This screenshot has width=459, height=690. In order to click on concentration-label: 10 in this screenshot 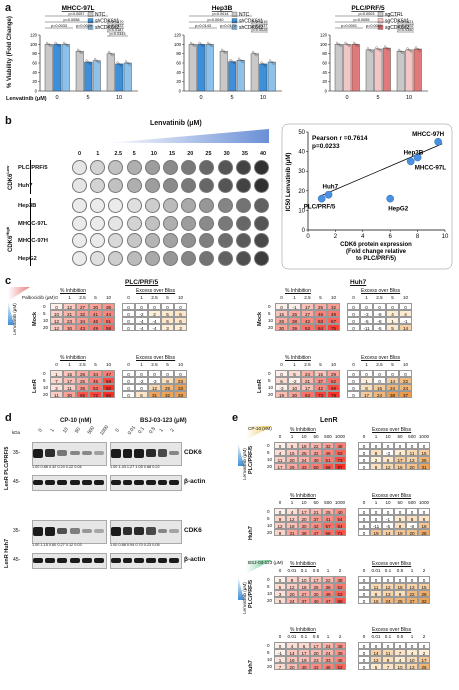, I will do `click(153, 154)`.